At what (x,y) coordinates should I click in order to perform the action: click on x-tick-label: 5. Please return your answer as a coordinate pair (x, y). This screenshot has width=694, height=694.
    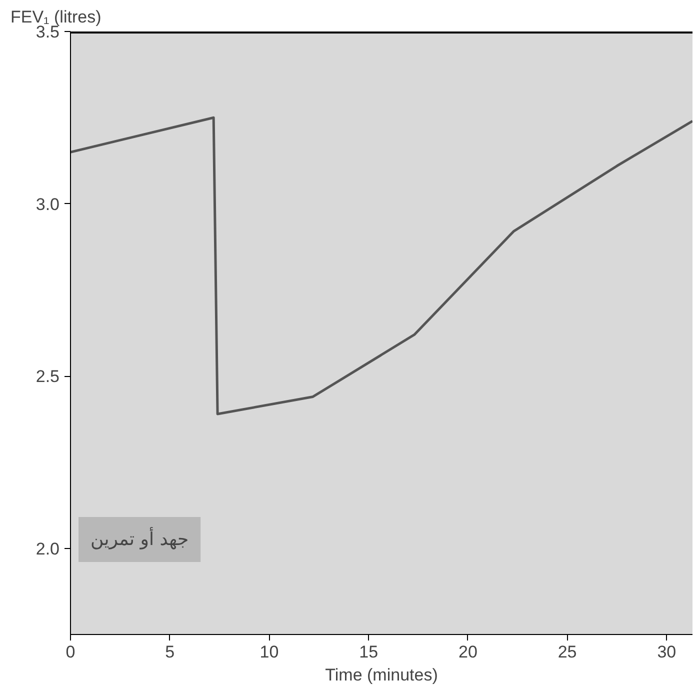
    Looking at the image, I should click on (170, 652).